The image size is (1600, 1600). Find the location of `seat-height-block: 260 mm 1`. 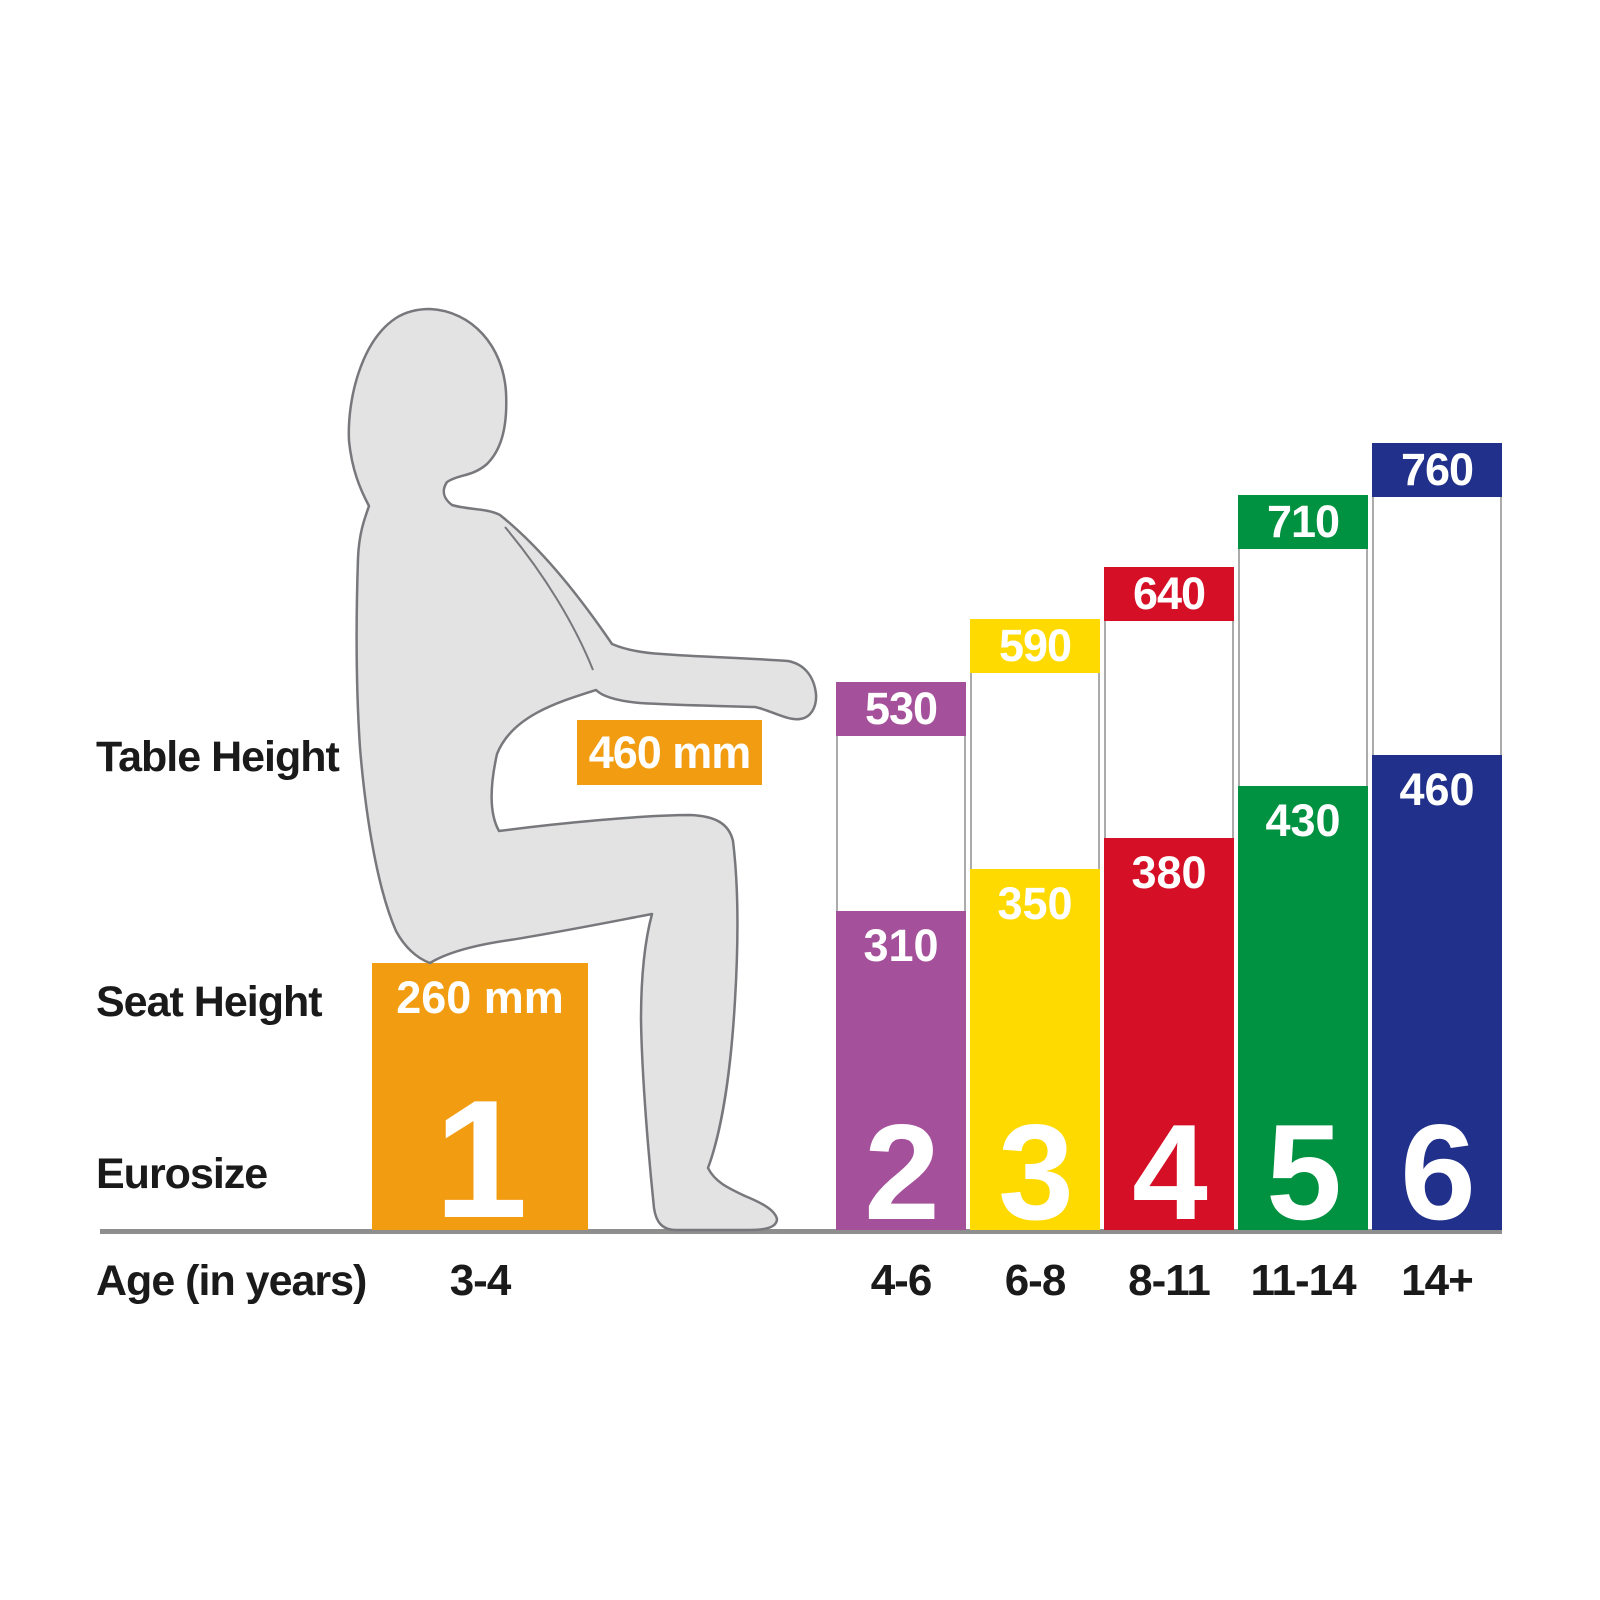

seat-height-block: 260 mm 1 is located at coordinates (480, 1108).